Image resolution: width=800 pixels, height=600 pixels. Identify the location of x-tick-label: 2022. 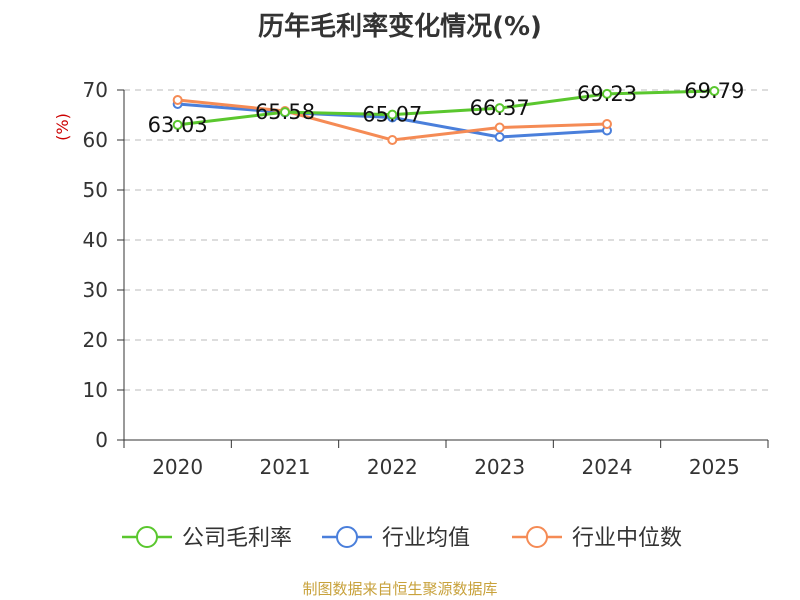
(392, 467).